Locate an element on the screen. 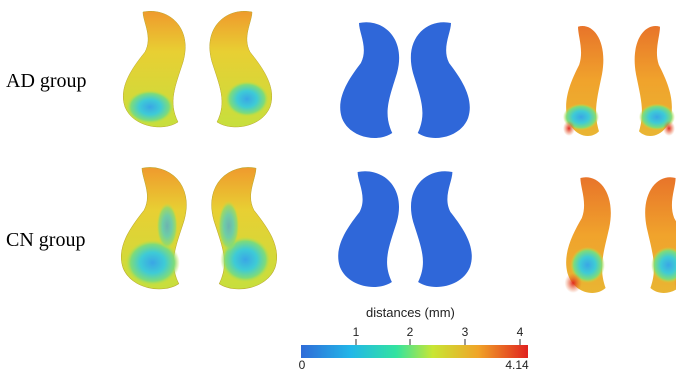 The height and width of the screenshot is (373, 676). ad-lateral-left-shape is located at coordinates (154, 69).